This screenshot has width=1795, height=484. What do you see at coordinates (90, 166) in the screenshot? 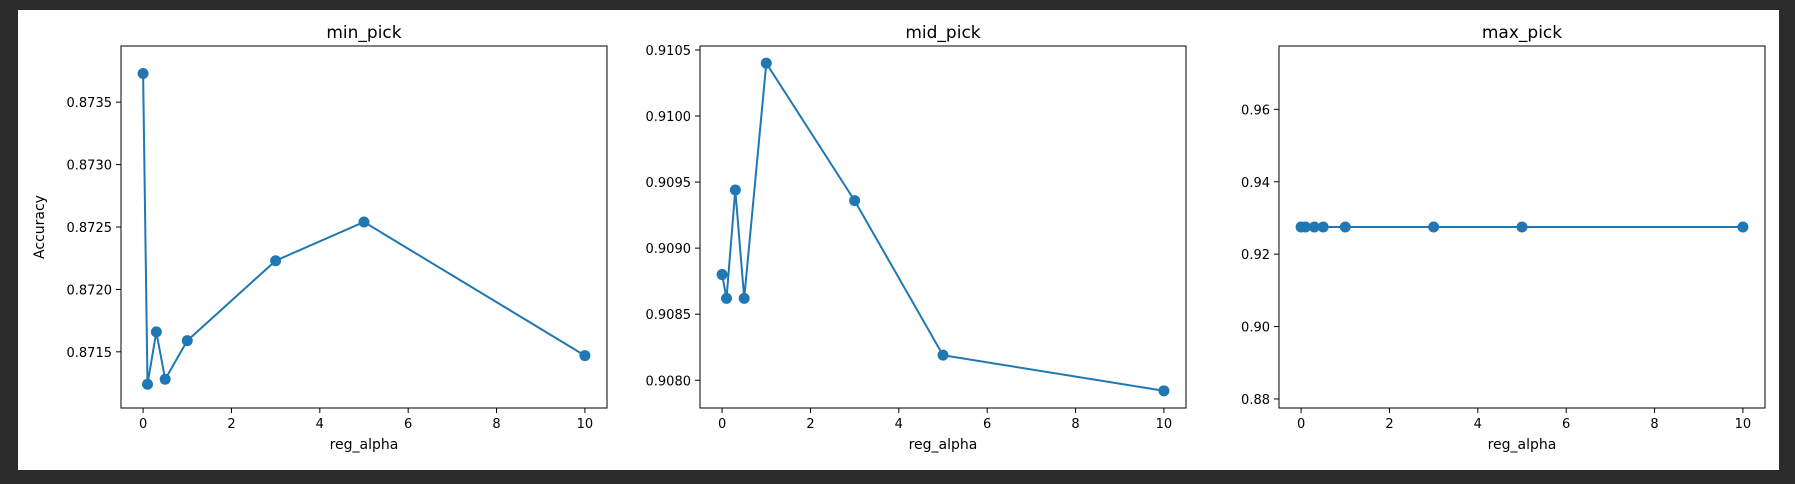
I see `y-tick-label: 0.8730` at bounding box center [90, 166].